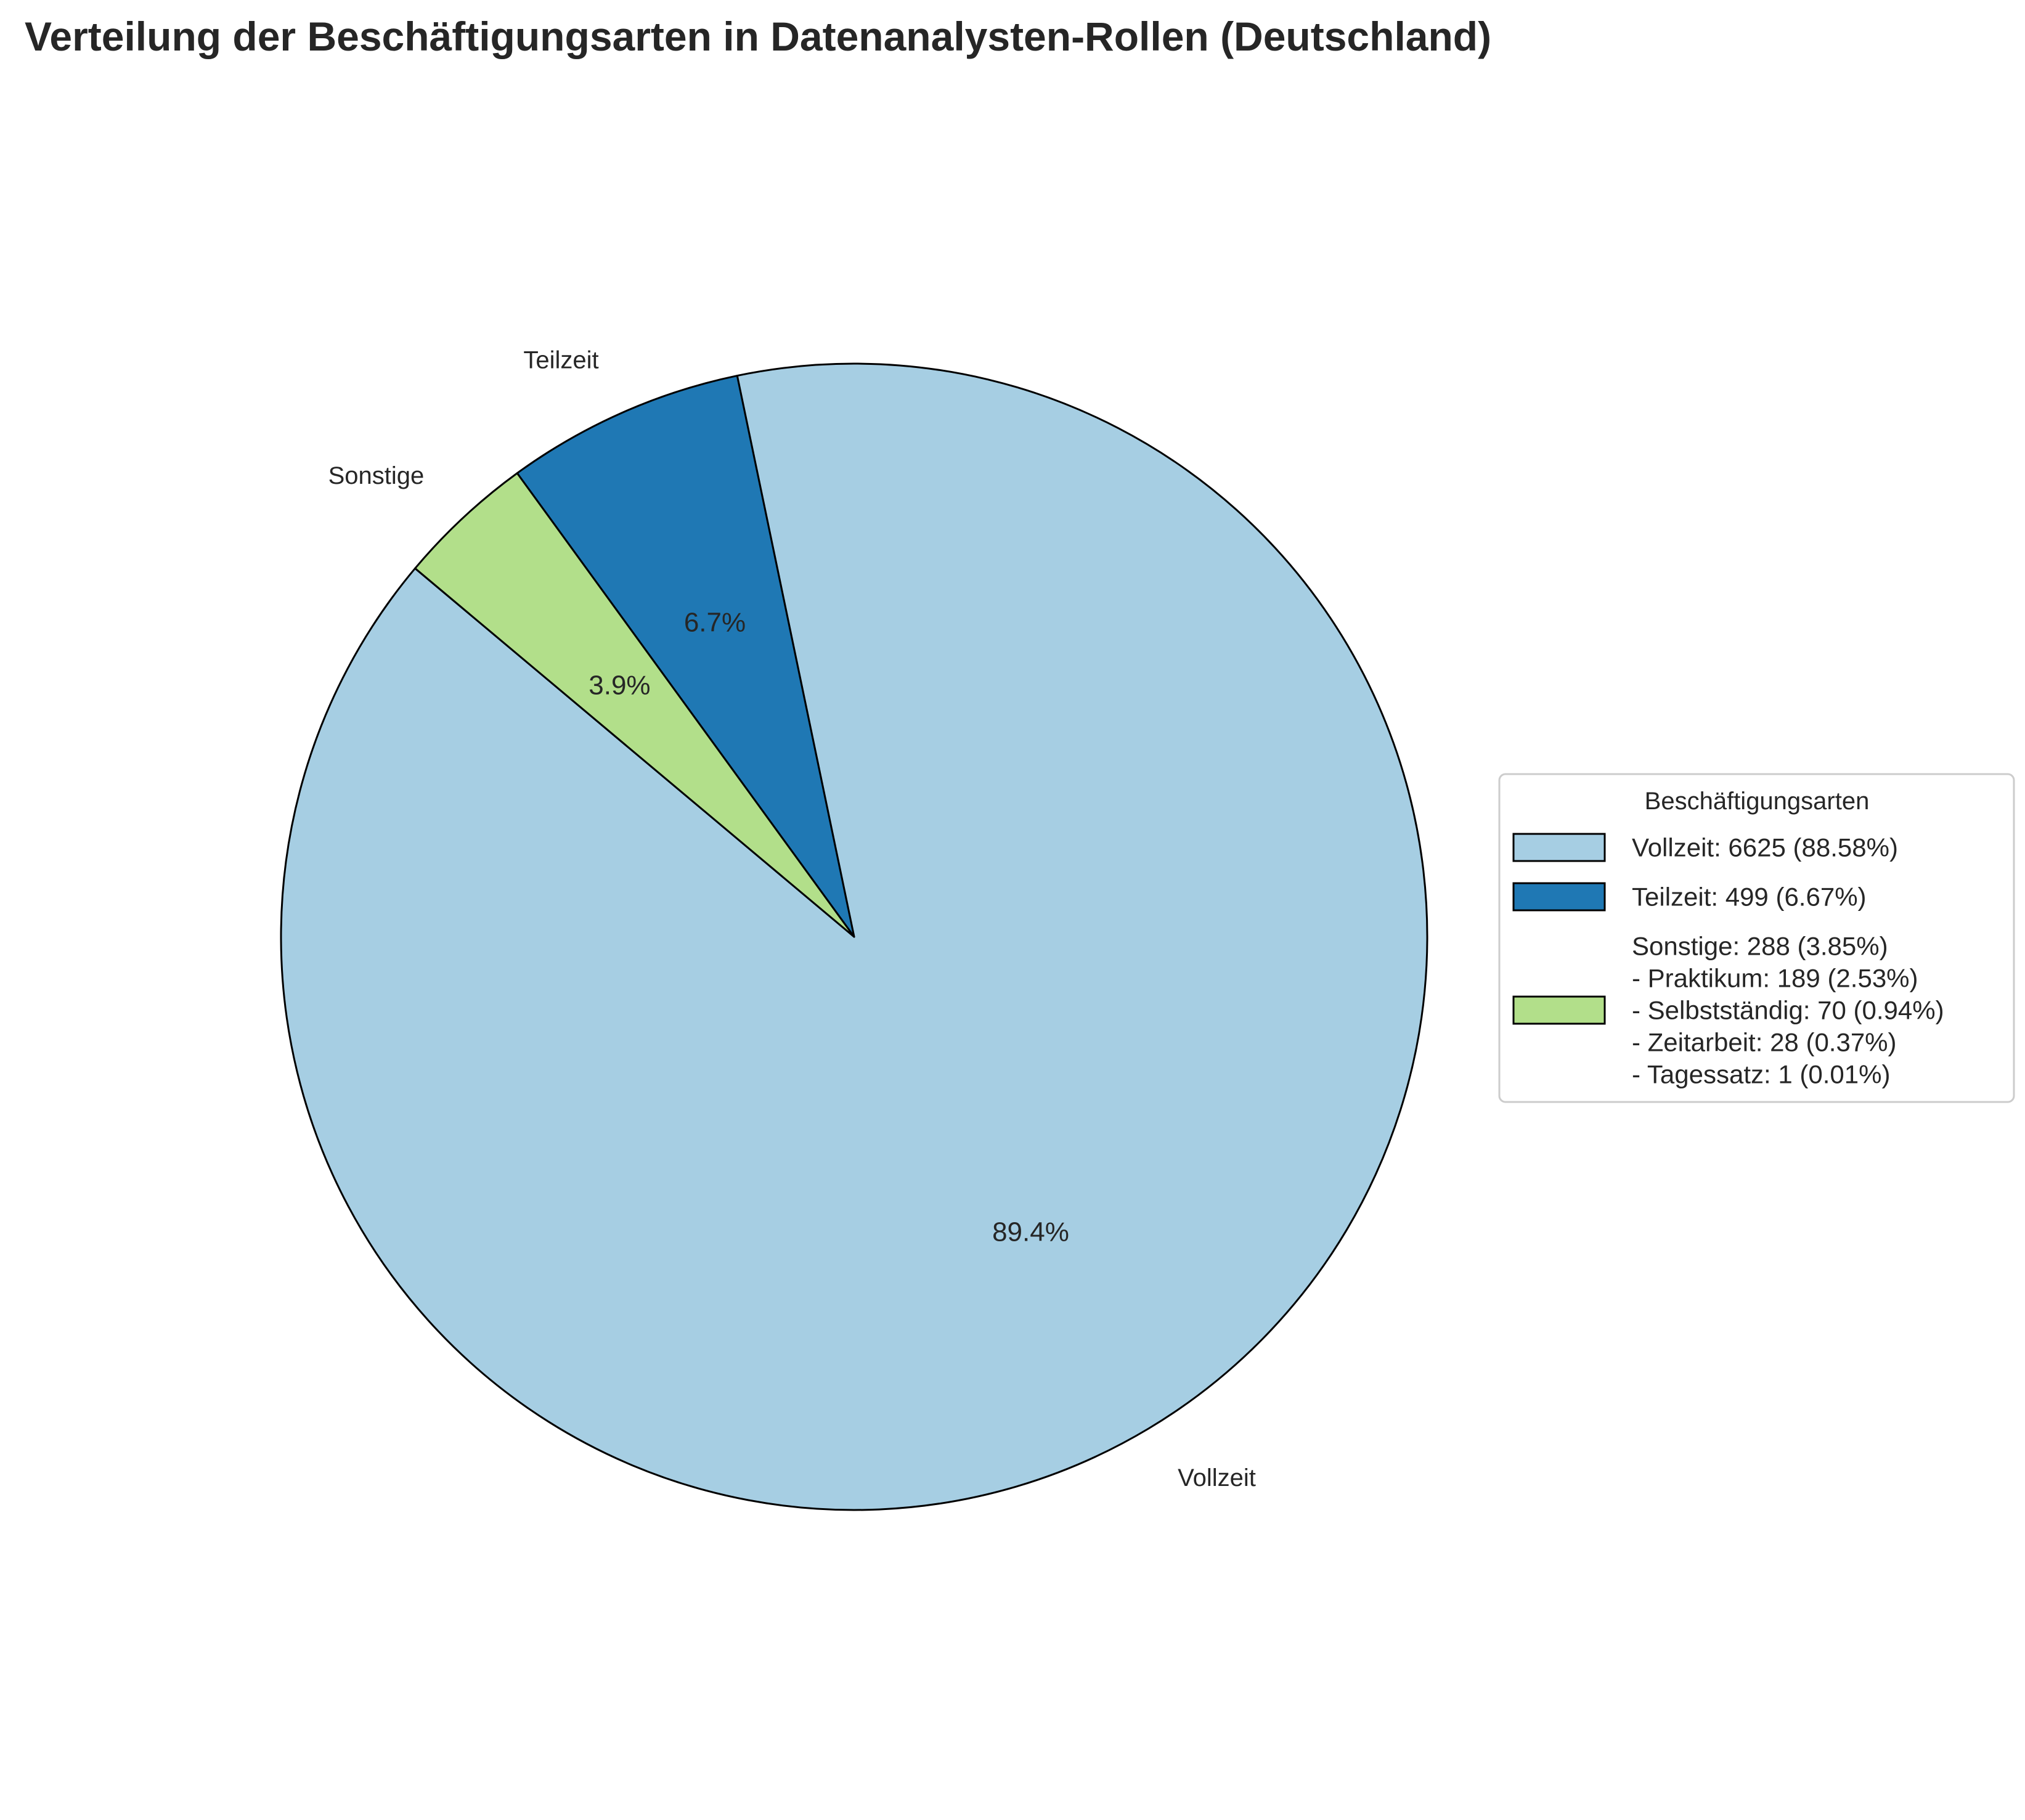 The width and height of the screenshot is (2025, 1820). Describe the element at coordinates (1788, 1010) in the screenshot. I see `legend-entry-text: - Selbstständig: 70 (0.94%)` at that location.